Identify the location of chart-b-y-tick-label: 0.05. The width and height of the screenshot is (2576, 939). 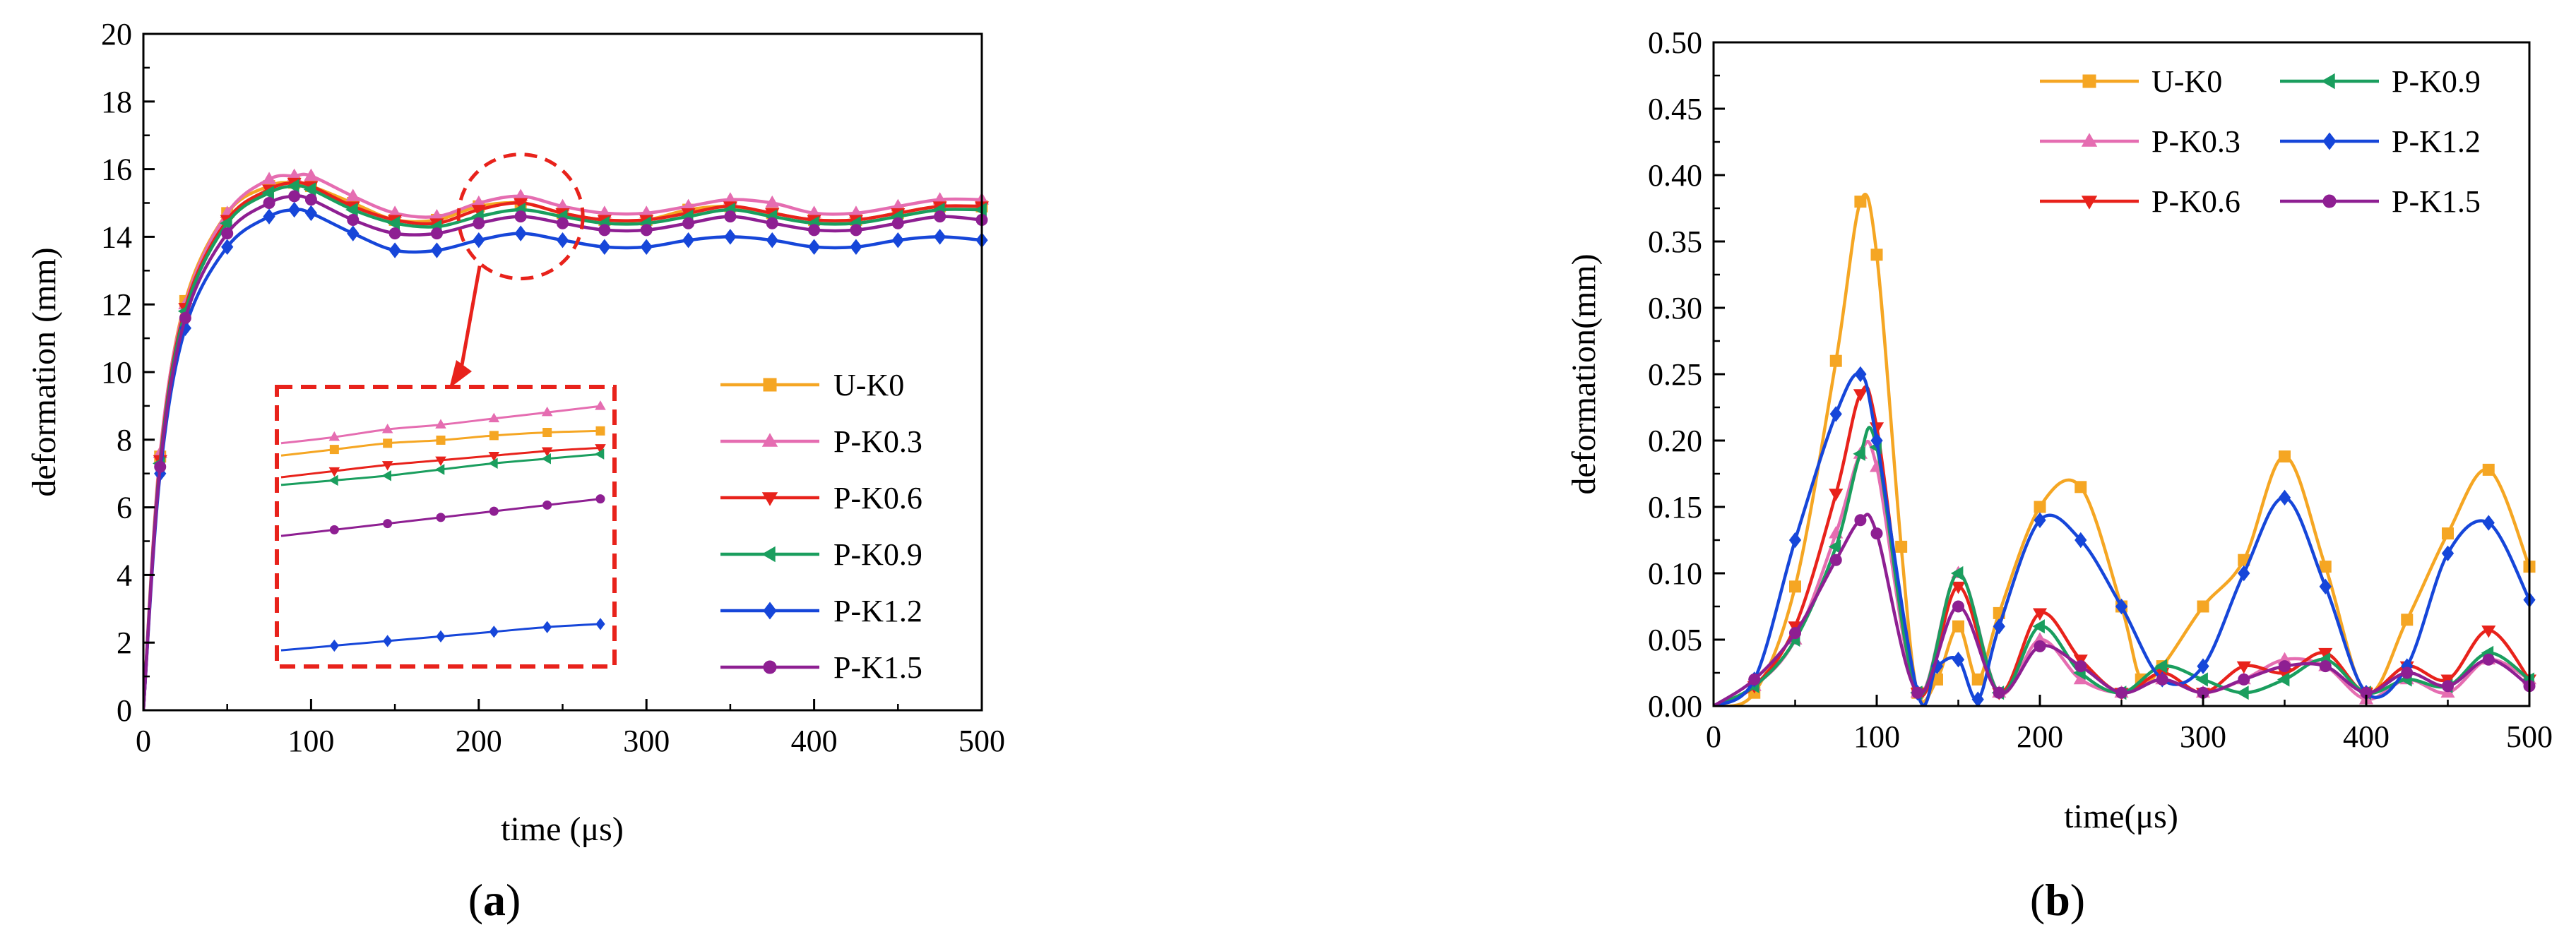
(1675, 640).